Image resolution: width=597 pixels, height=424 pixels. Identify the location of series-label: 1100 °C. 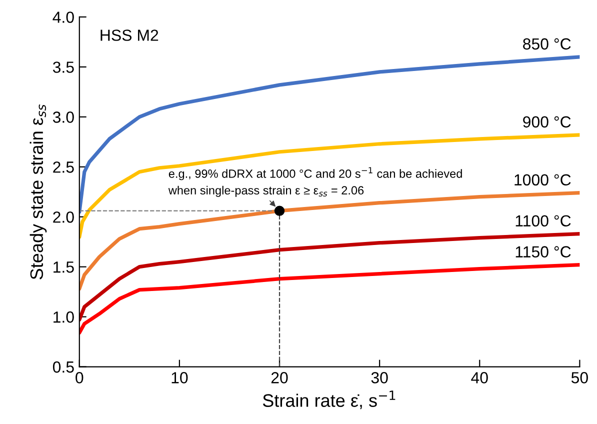
(543, 221).